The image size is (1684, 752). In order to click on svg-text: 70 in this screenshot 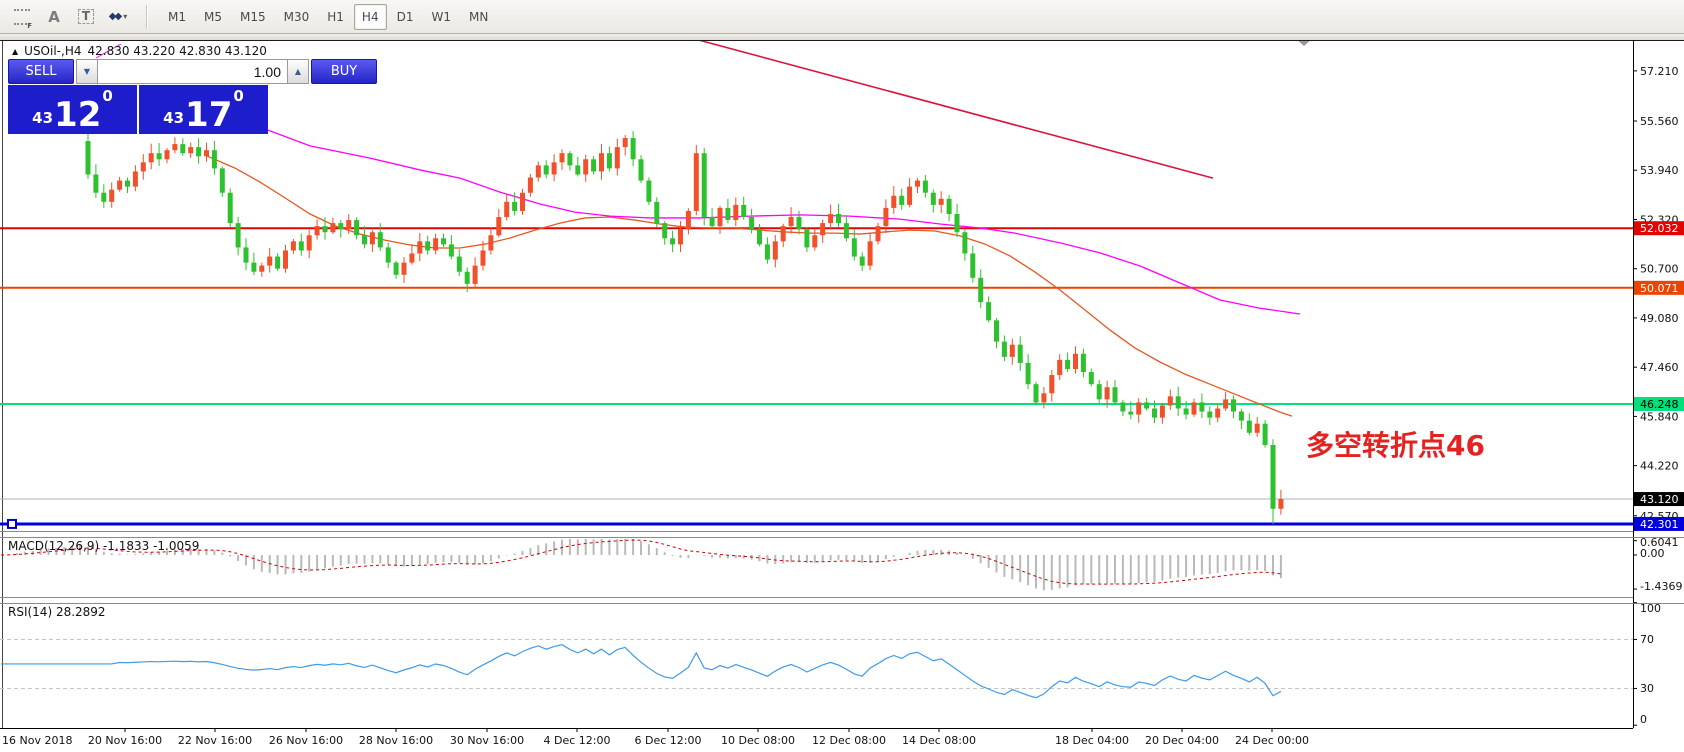, I will do `click(1647, 639)`.